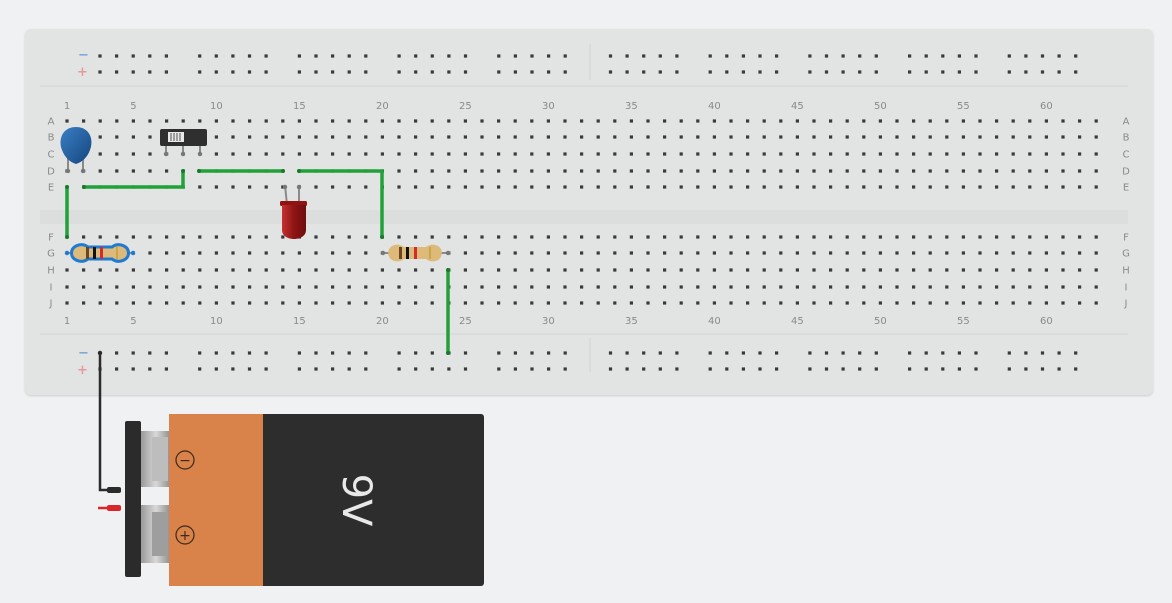 The height and width of the screenshot is (603, 1172). What do you see at coordinates (51, 172) in the screenshot?
I see `row-letter-left: D` at bounding box center [51, 172].